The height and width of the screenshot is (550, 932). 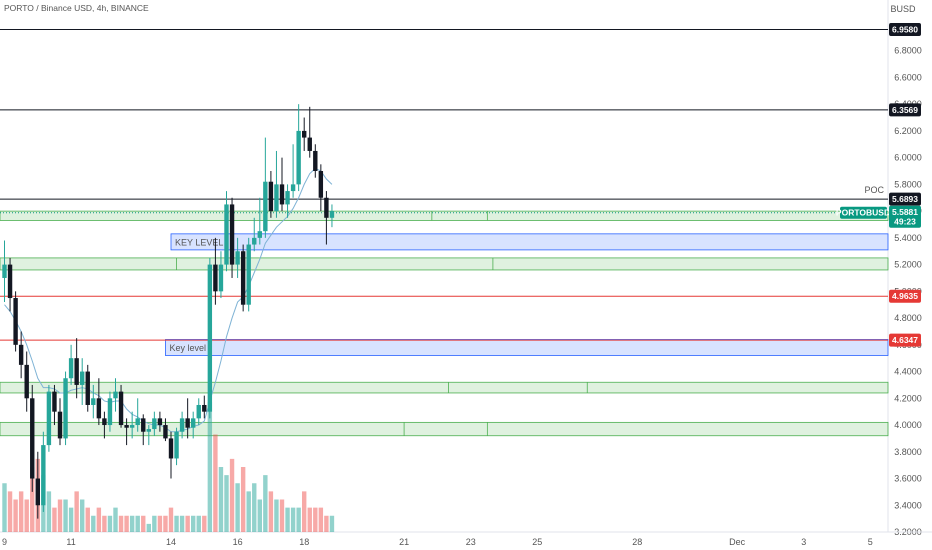 What do you see at coordinates (737, 542) in the screenshot?
I see `time-tick-label: Dec` at bounding box center [737, 542].